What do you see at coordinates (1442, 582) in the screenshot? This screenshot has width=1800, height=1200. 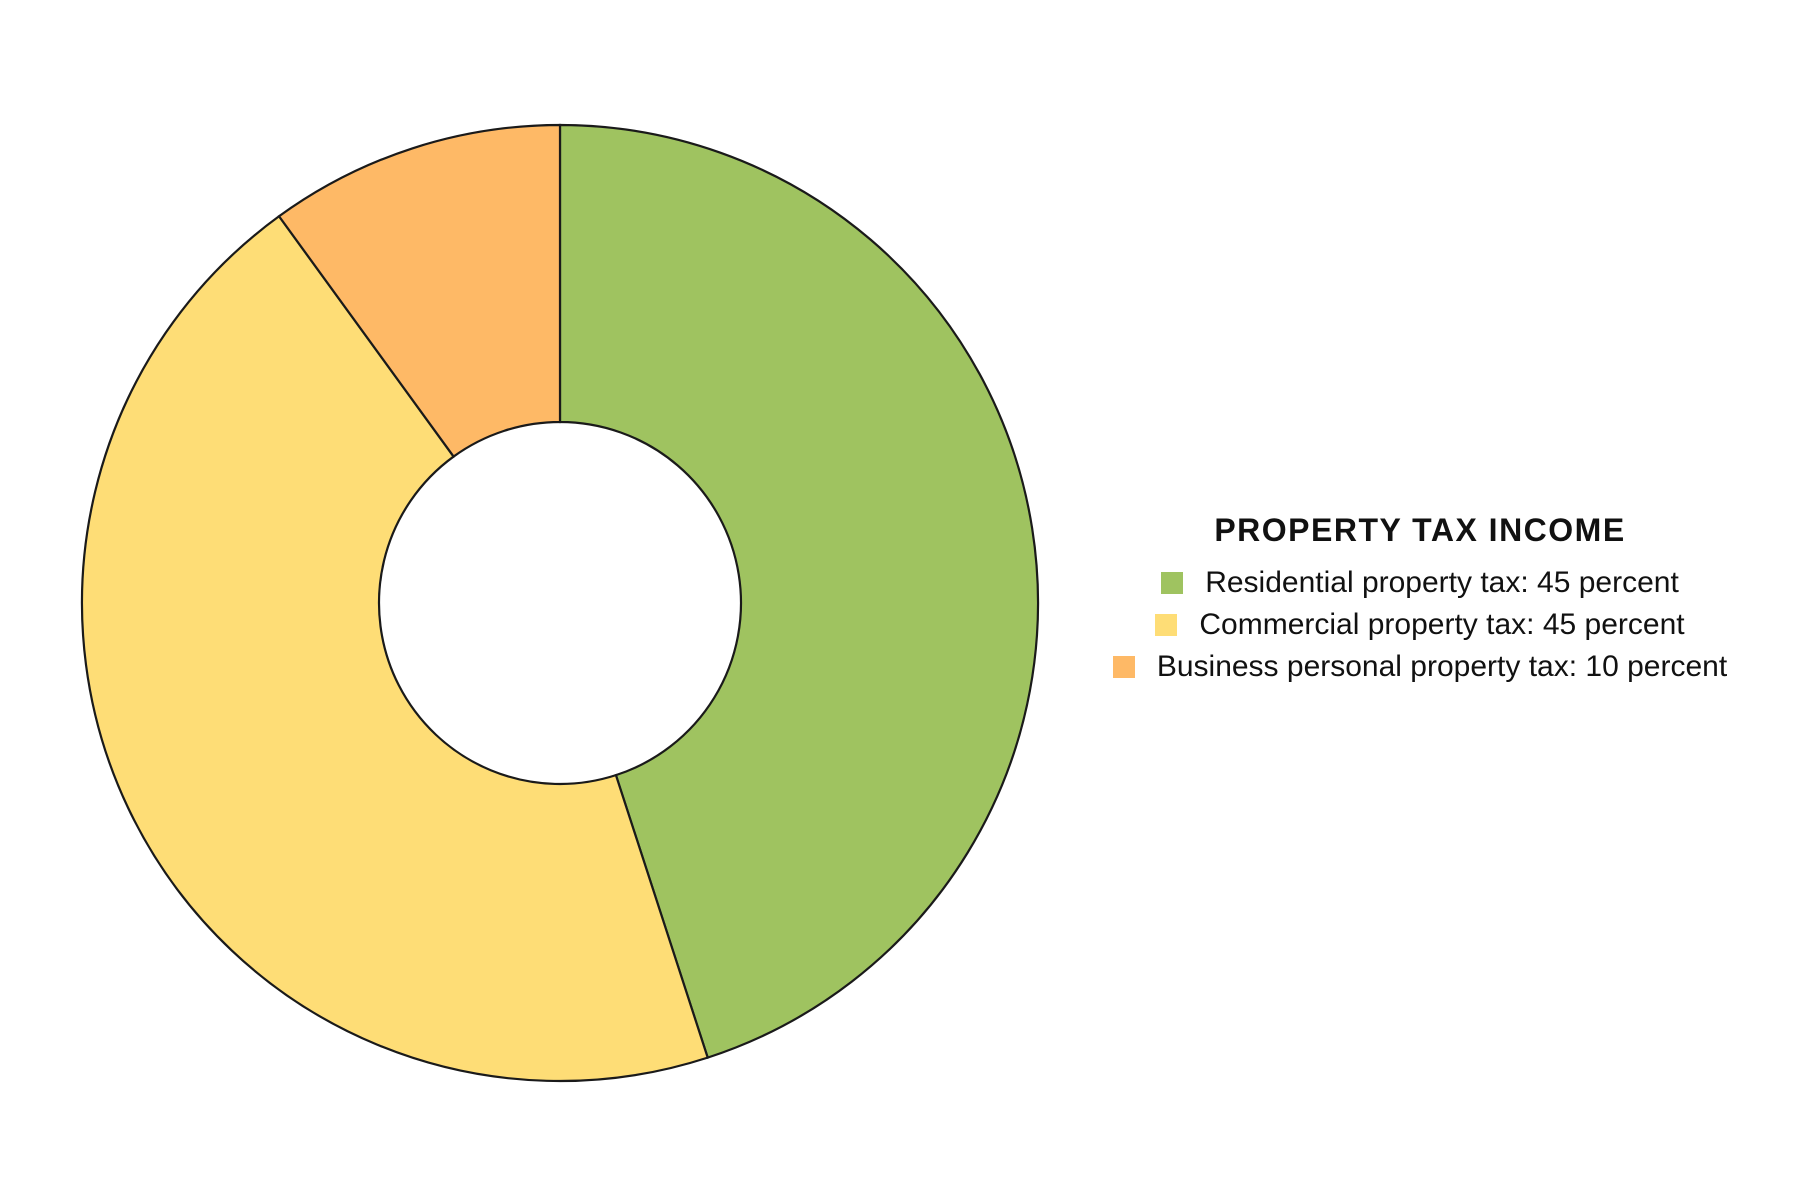 I see `legend-label-residential: Residential property tax: 45 percent` at bounding box center [1442, 582].